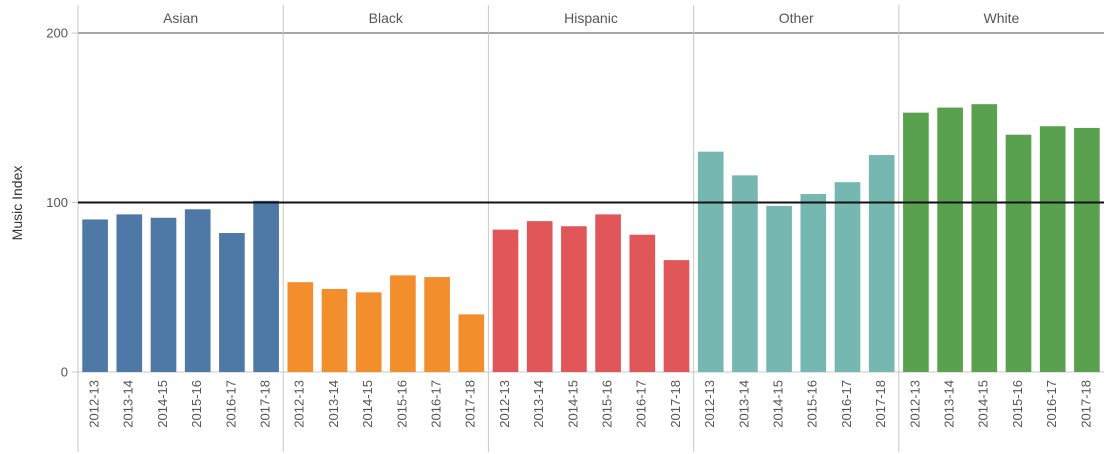 This screenshot has height=454, width=1105. I want to click on y-tick-label: 100, so click(57, 202).